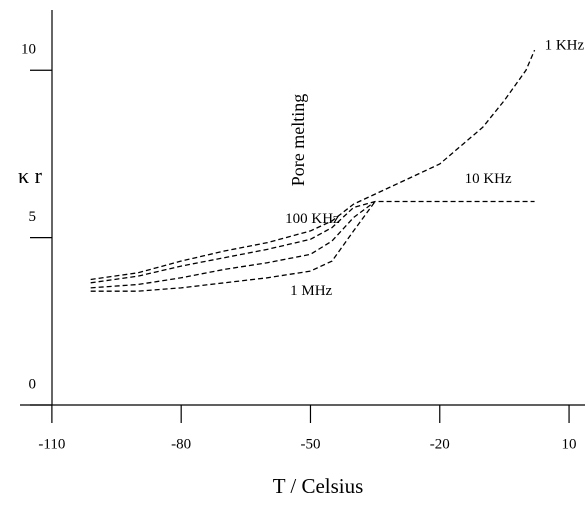 The image size is (585, 507). I want to click on y-tick-label: 5, so click(33, 217).